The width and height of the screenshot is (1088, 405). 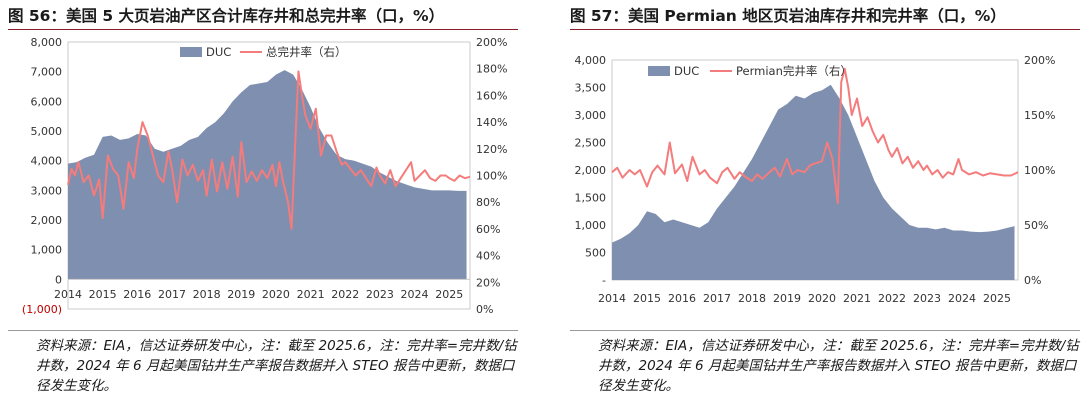 What do you see at coordinates (226, 16) in the screenshot?
I see `figure-title: 图 56：美国 5 大页岩油产区合计库存井和总完井率（口，%）` at bounding box center [226, 16].